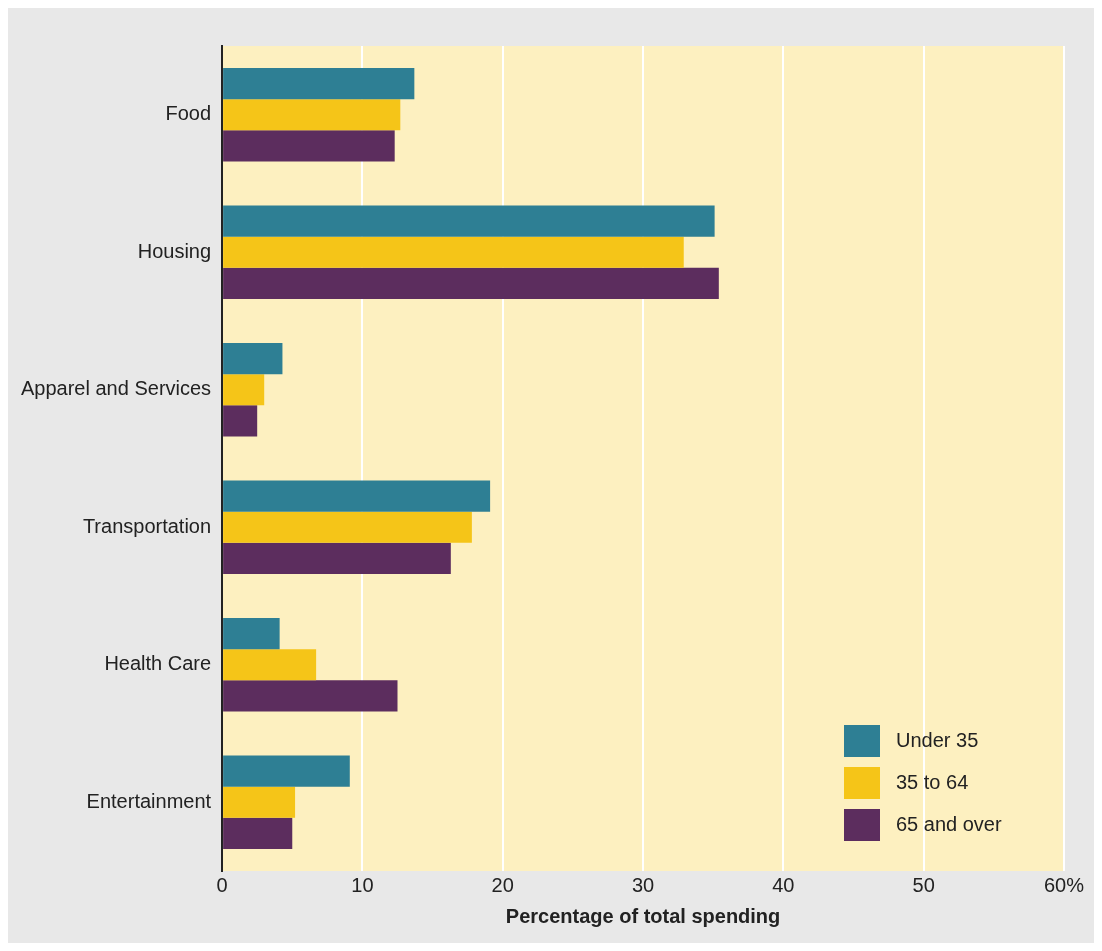  I want to click on y-tick-label: Entertainment, so click(149, 800).